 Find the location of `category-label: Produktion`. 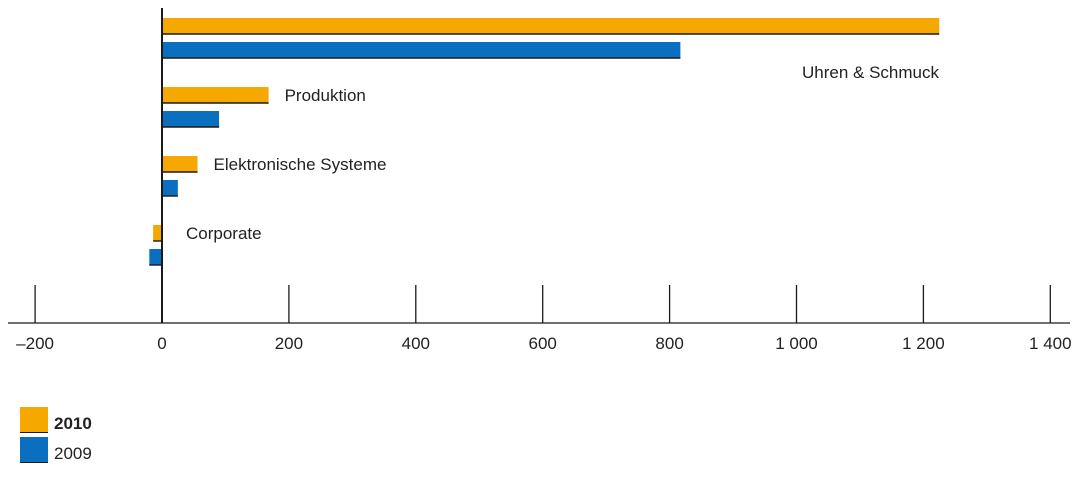

category-label: Produktion is located at coordinates (325, 95).